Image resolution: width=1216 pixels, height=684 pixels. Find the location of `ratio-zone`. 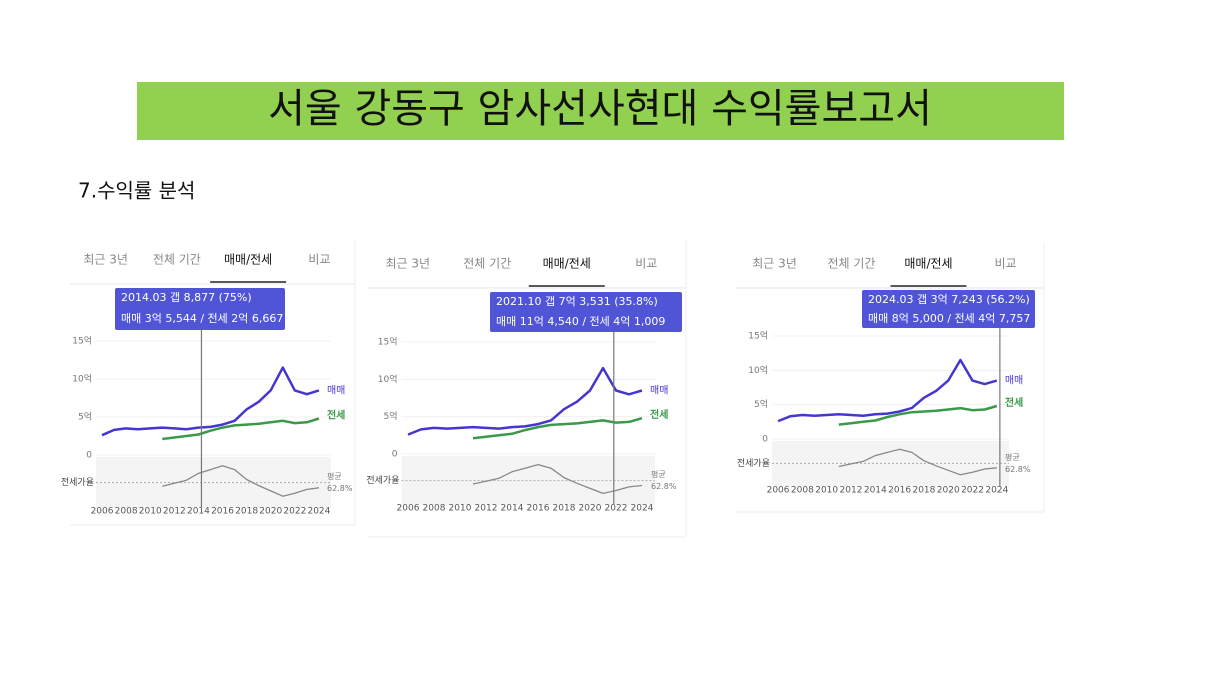

ratio-zone is located at coordinates (528, 480).